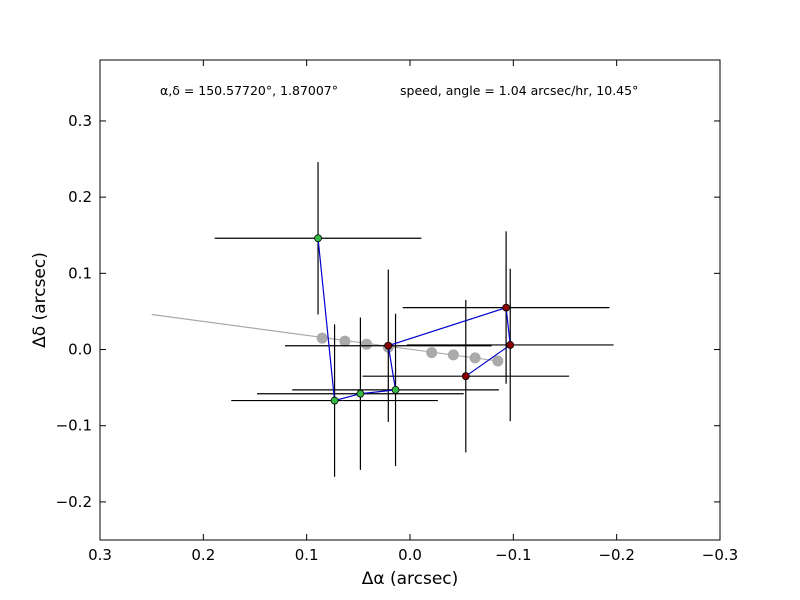  Describe the element at coordinates (80, 350) in the screenshot. I see `y-tick-label: 0.0` at that location.